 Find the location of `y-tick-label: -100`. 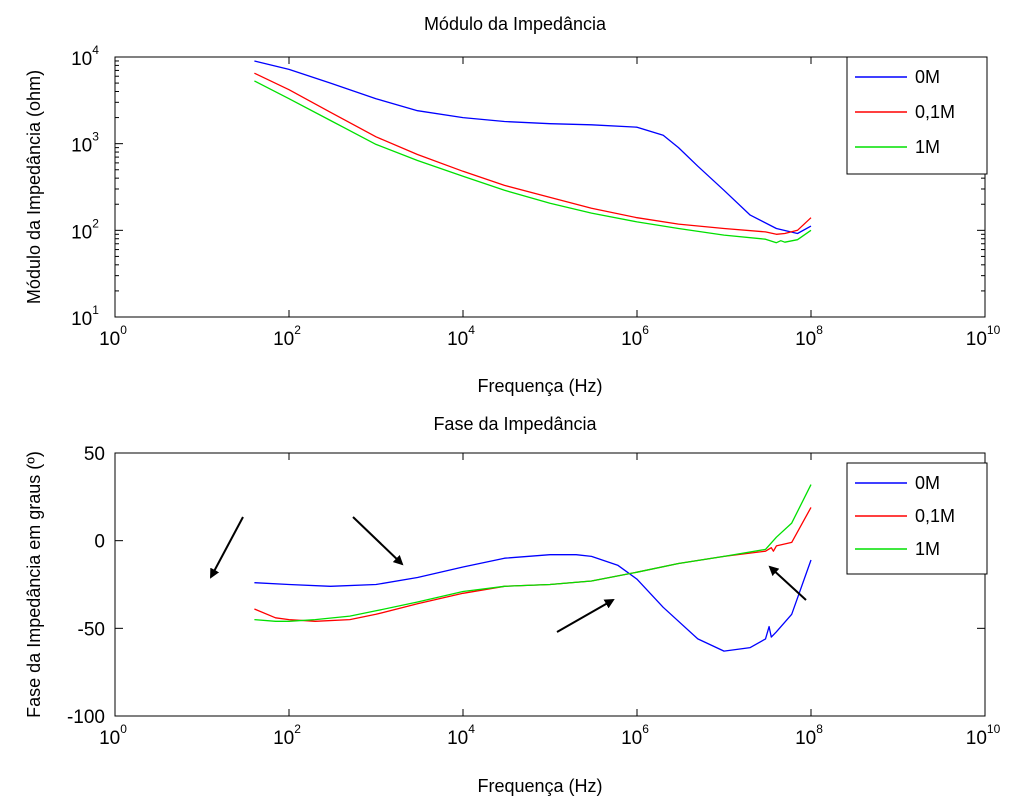

y-tick-label: -100 is located at coordinates (86, 717).